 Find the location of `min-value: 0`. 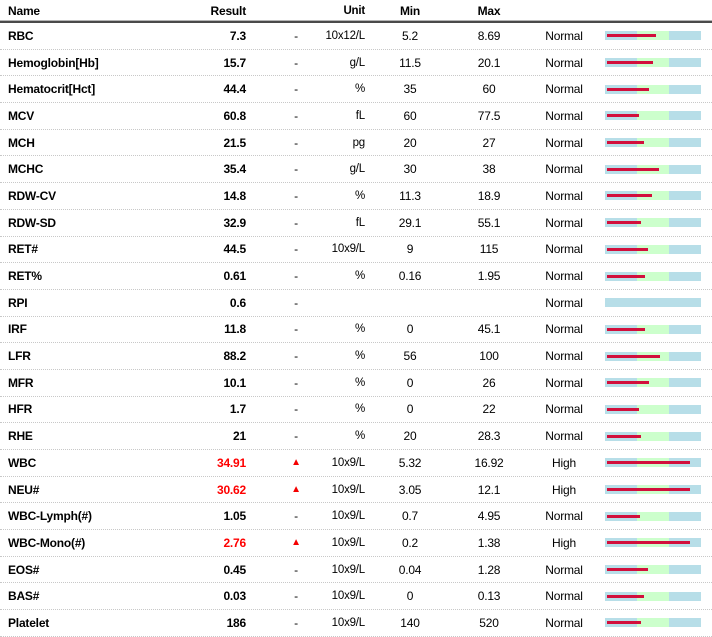

min-value: 0 is located at coordinates (410, 329).